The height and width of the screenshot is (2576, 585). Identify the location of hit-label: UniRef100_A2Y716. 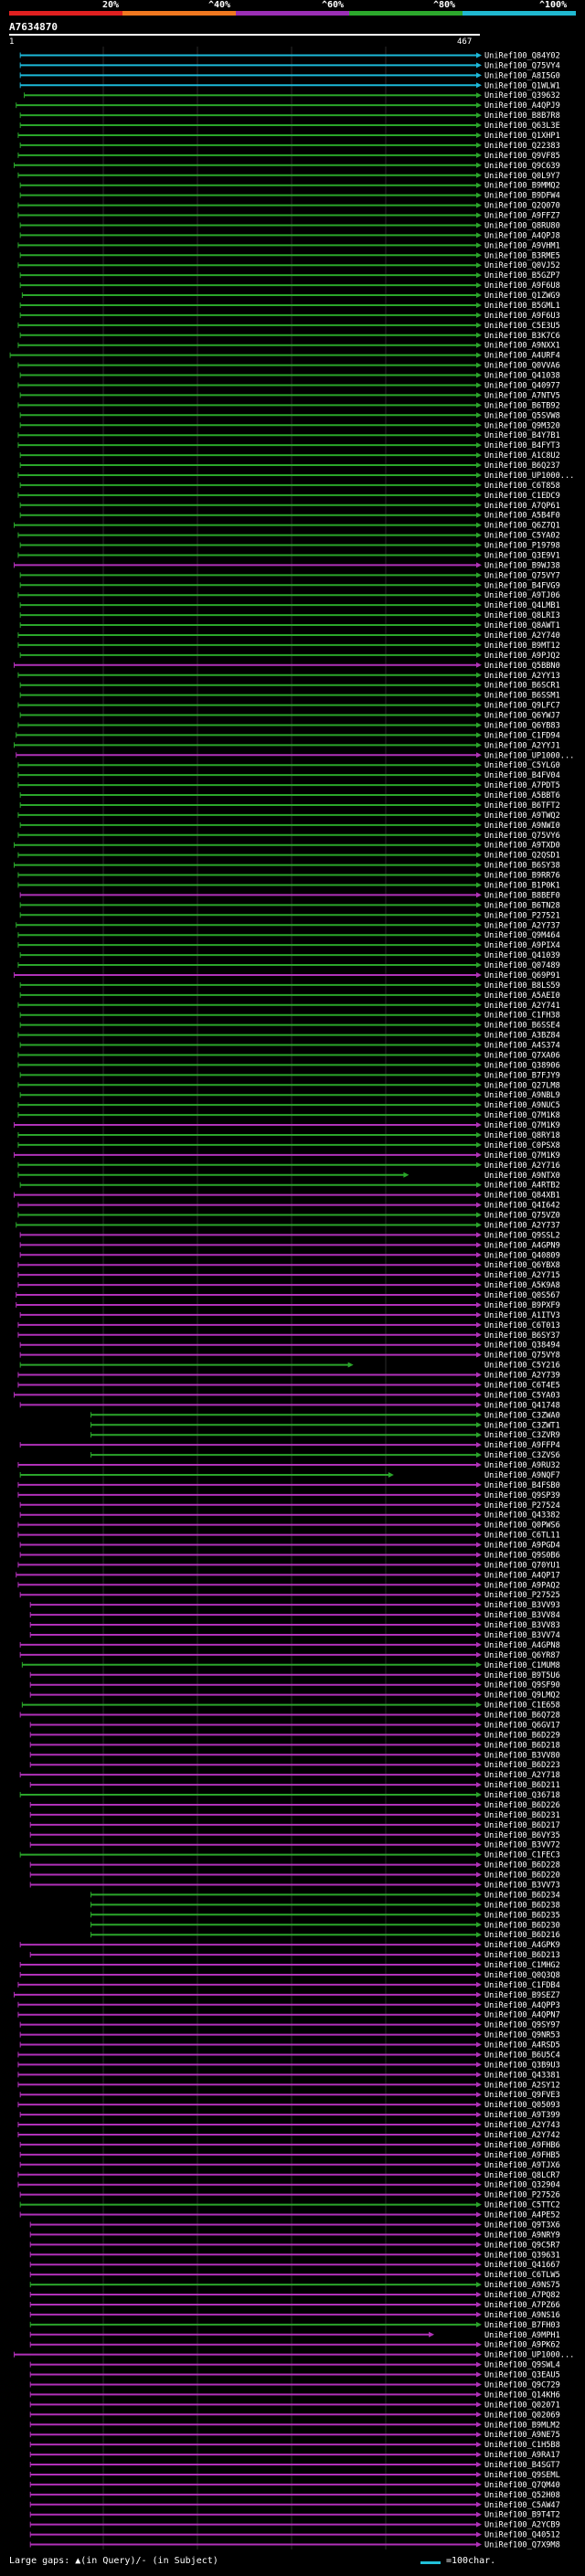
(522, 1166).